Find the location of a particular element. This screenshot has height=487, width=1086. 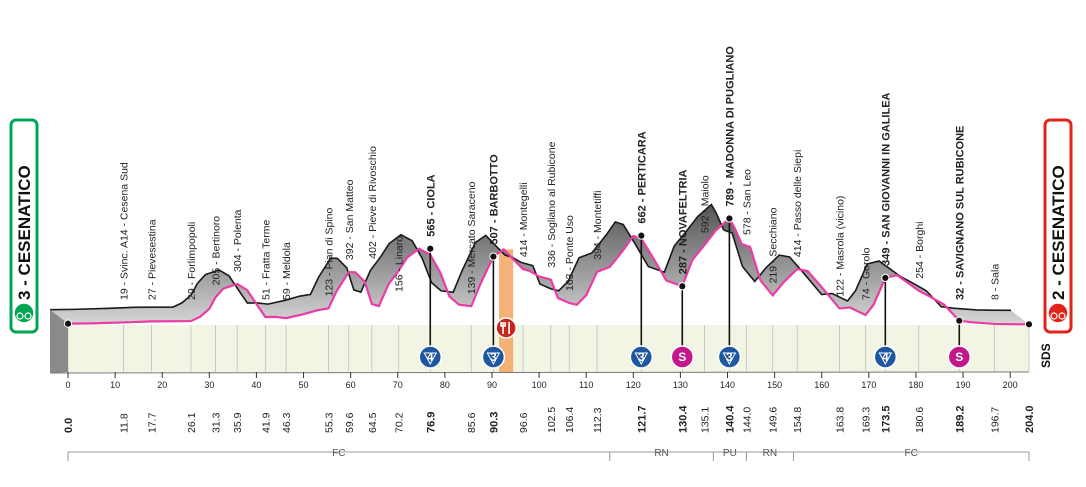

waypoint-km: 17.7 is located at coordinates (152, 422).